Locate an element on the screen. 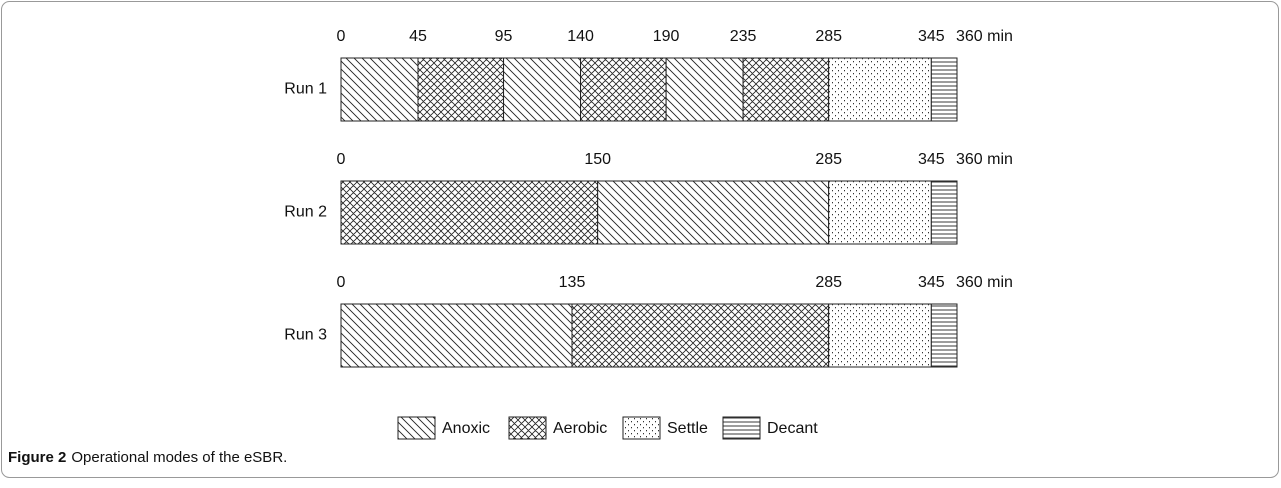  tick-label: 45 is located at coordinates (418, 36).